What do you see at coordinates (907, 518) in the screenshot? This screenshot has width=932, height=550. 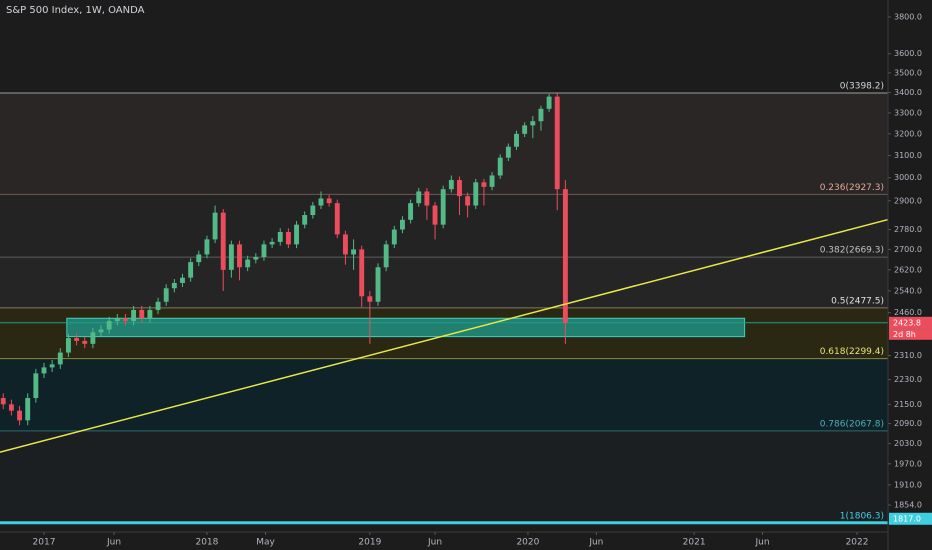 I see `price-tag: 1817.0` at bounding box center [907, 518].